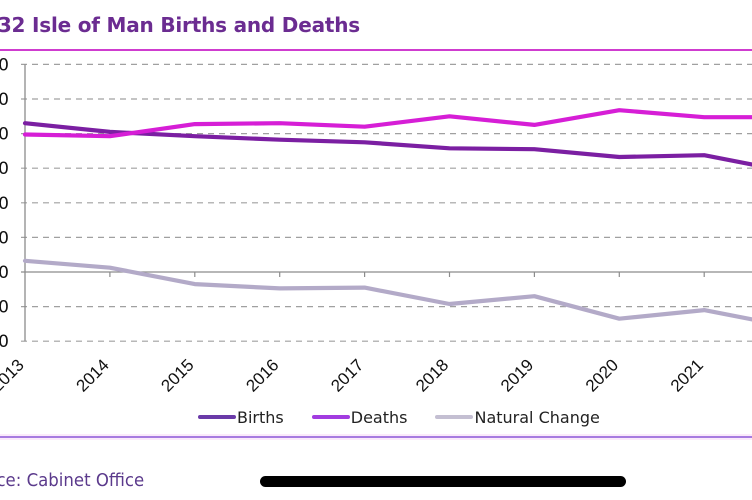 This screenshot has width=752, height=500. Describe the element at coordinates (330, 417) in the screenshot. I see `legend-swatch-deaths` at that location.